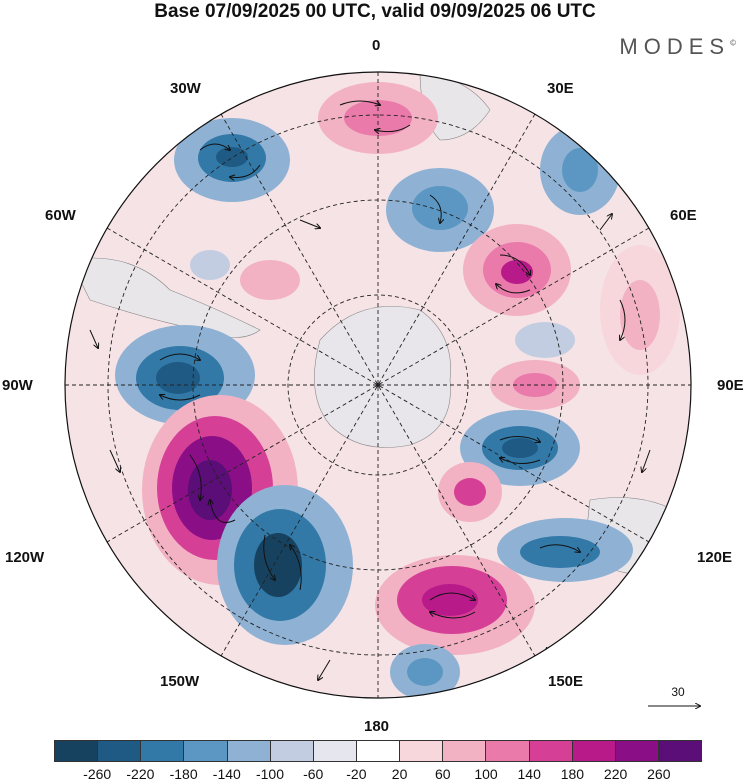 The height and width of the screenshot is (783, 750). Describe the element at coordinates (733, 43) in the screenshot. I see `brand-mark: ©` at that location.